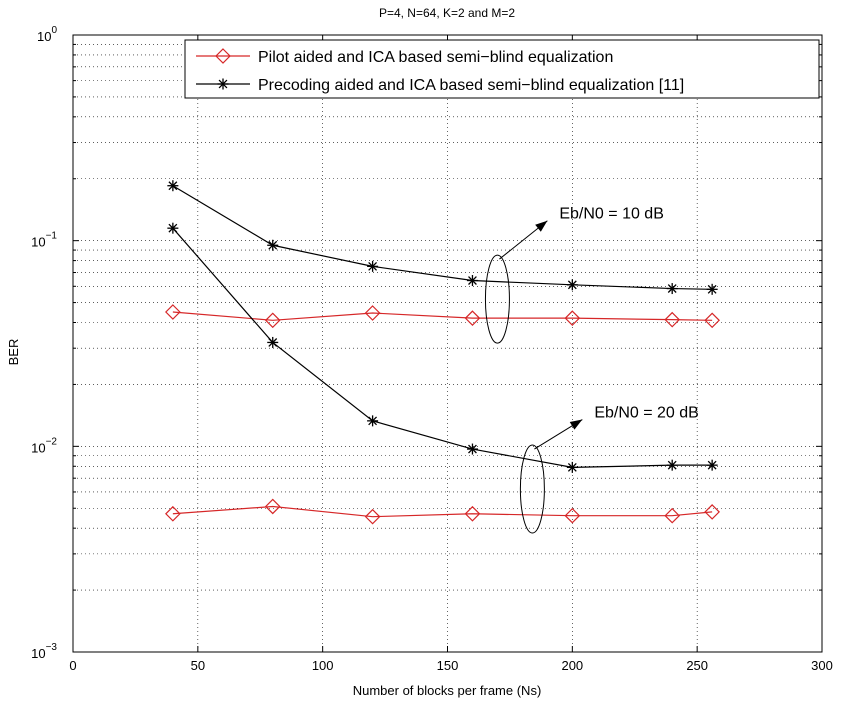 This screenshot has width=841, height=704. I want to click on x-tick-label: 50, so click(198, 665).